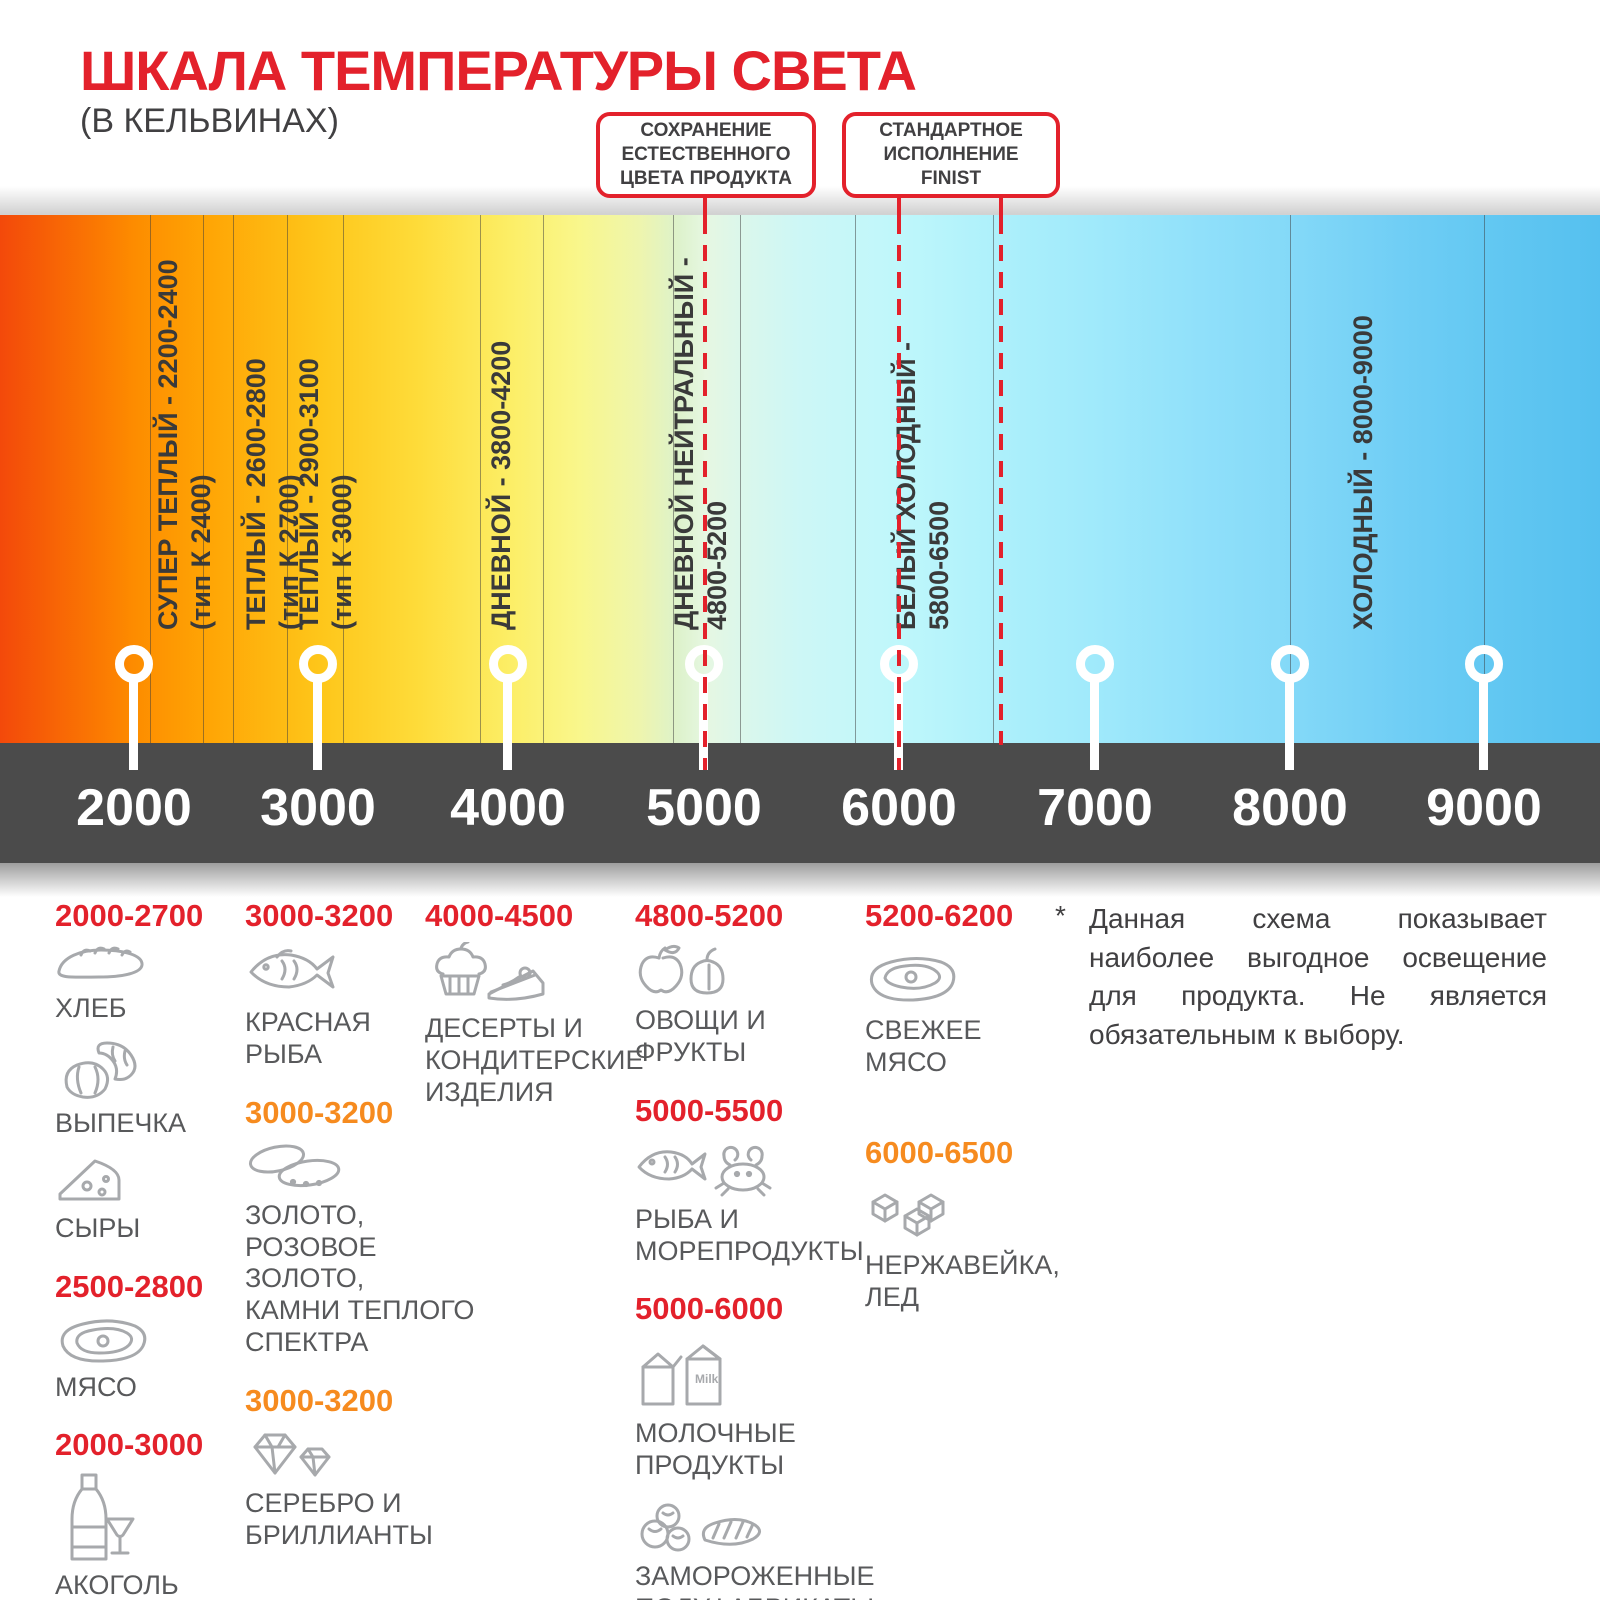 This screenshot has height=1600, width=1600. What do you see at coordinates (150, 966) in the screenshot?
I see `bread-icon` at bounding box center [150, 966].